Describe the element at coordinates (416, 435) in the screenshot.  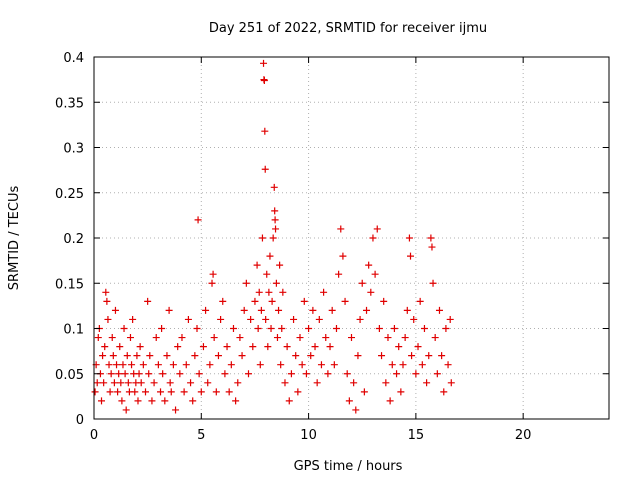
I see `x-tick-label: 15` at that location.